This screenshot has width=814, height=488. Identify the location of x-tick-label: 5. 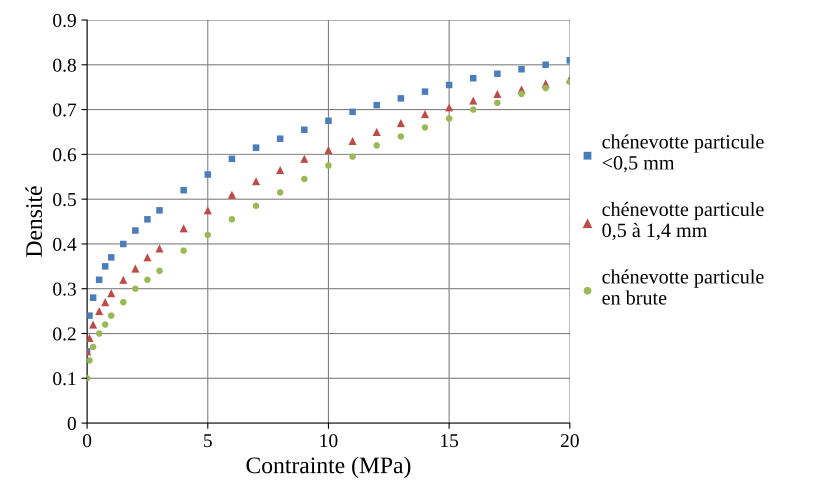
(208, 441).